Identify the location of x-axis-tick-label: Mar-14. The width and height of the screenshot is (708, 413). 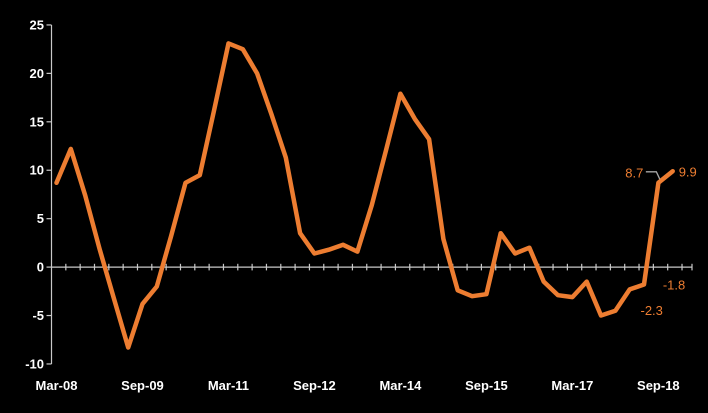
(400, 385).